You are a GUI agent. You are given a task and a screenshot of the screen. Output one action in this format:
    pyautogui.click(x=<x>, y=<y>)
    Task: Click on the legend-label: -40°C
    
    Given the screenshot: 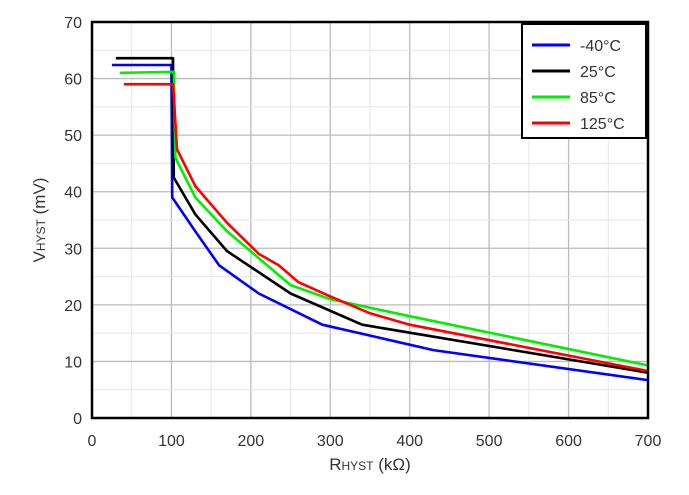 What is the action you would take?
    pyautogui.click(x=600, y=46)
    